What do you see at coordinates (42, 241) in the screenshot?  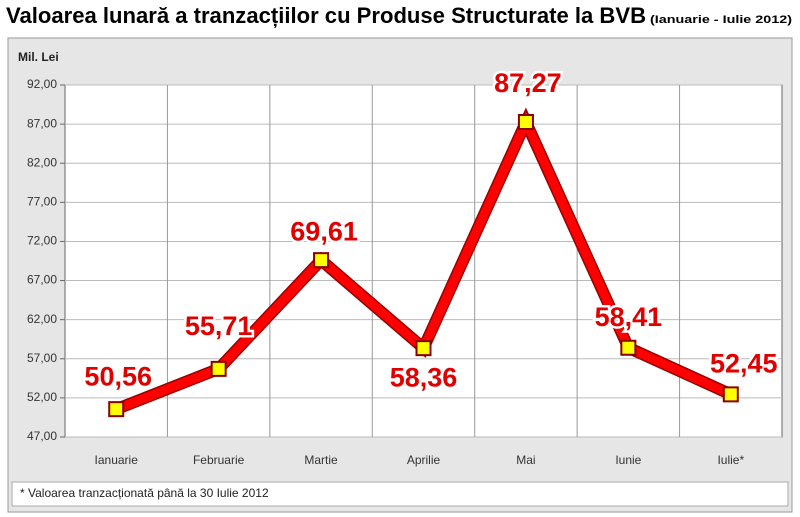 I see `y-tick-label: 72,00` at bounding box center [42, 241].